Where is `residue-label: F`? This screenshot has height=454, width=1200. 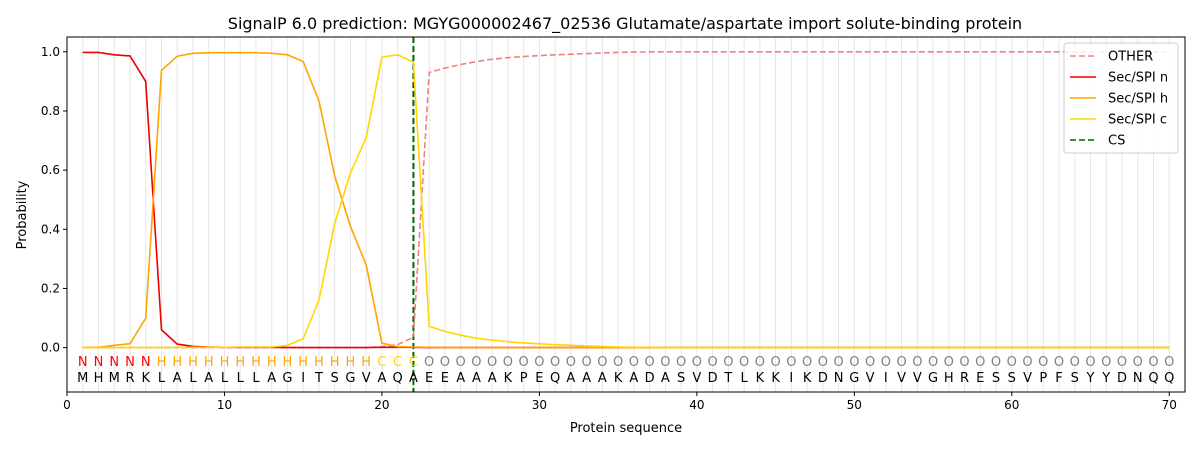
residue-label: F is located at coordinates (1058, 378).